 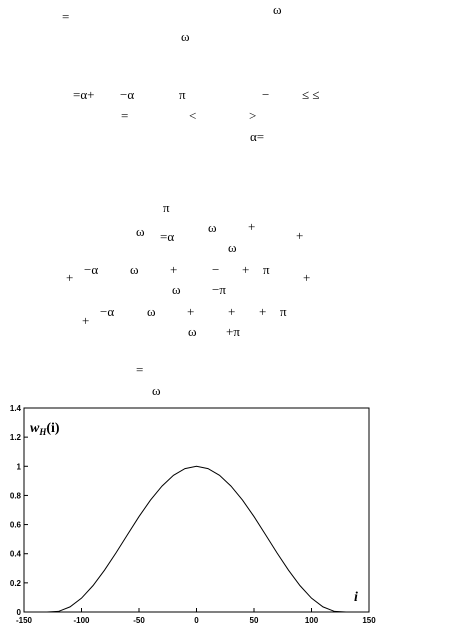 What do you see at coordinates (312, 620) in the screenshot?
I see `x-tick-label: 100` at bounding box center [312, 620].